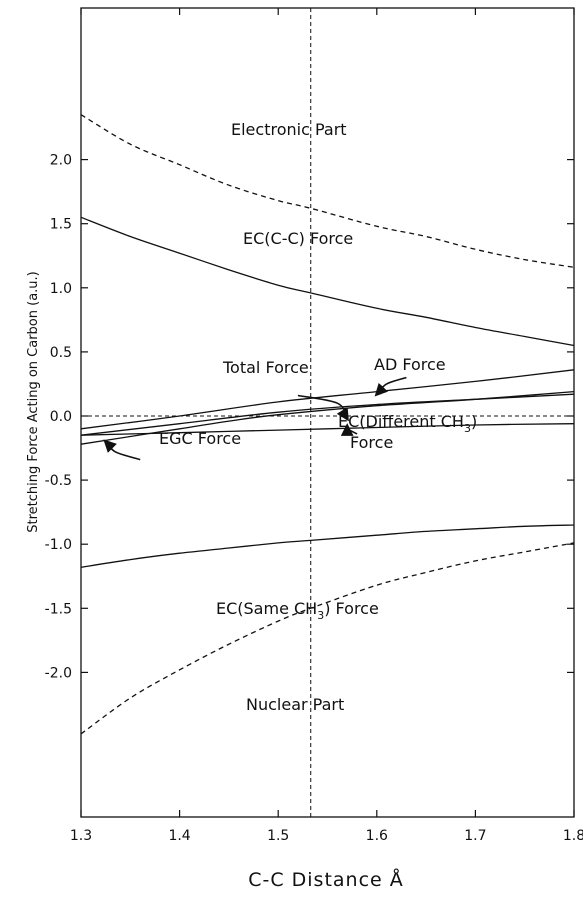 This screenshot has height=902, width=583. Describe the element at coordinates (61, 353) in the screenshot. I see `y-tick-label: 0.5` at that location.